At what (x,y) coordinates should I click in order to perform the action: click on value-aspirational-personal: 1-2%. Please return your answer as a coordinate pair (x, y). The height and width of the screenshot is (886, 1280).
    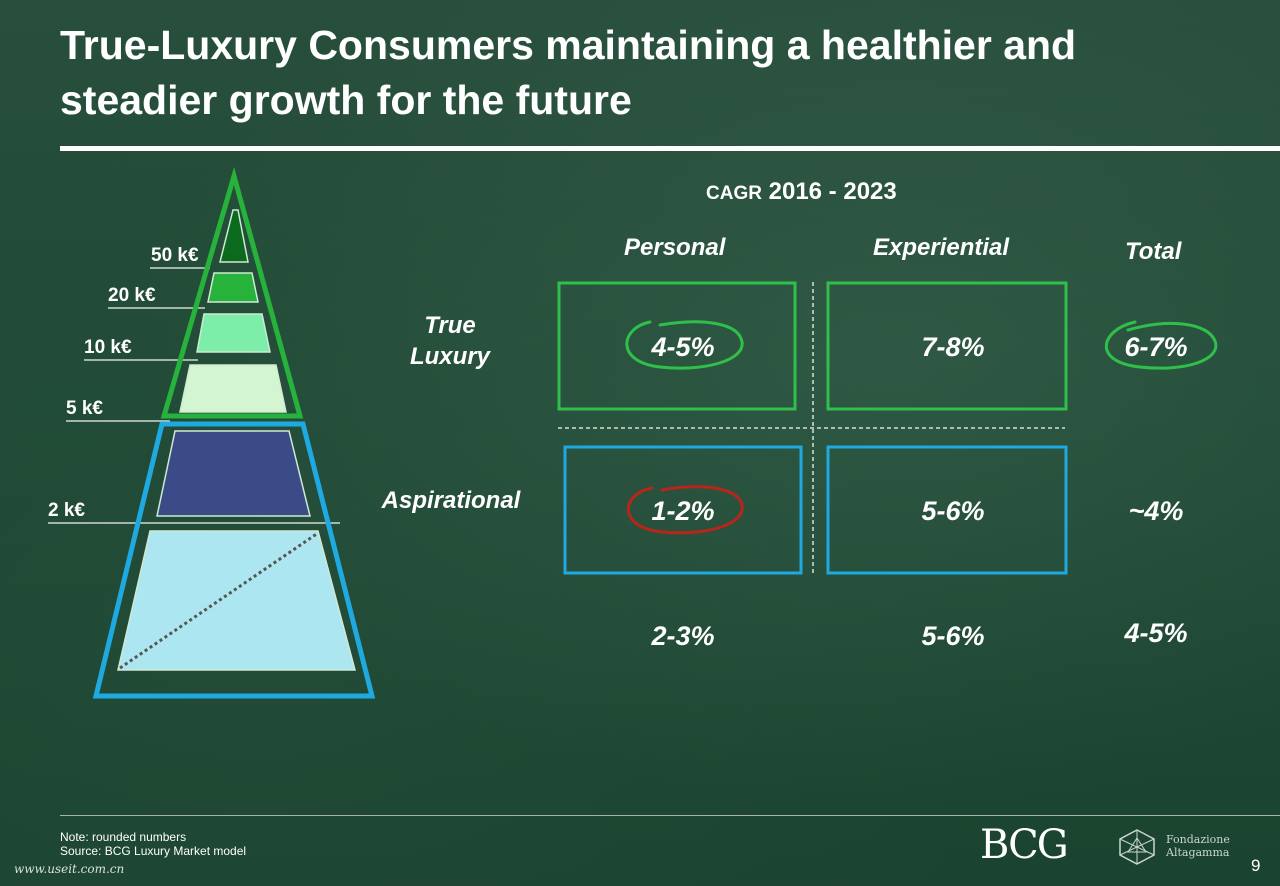
    Looking at the image, I should click on (683, 511).